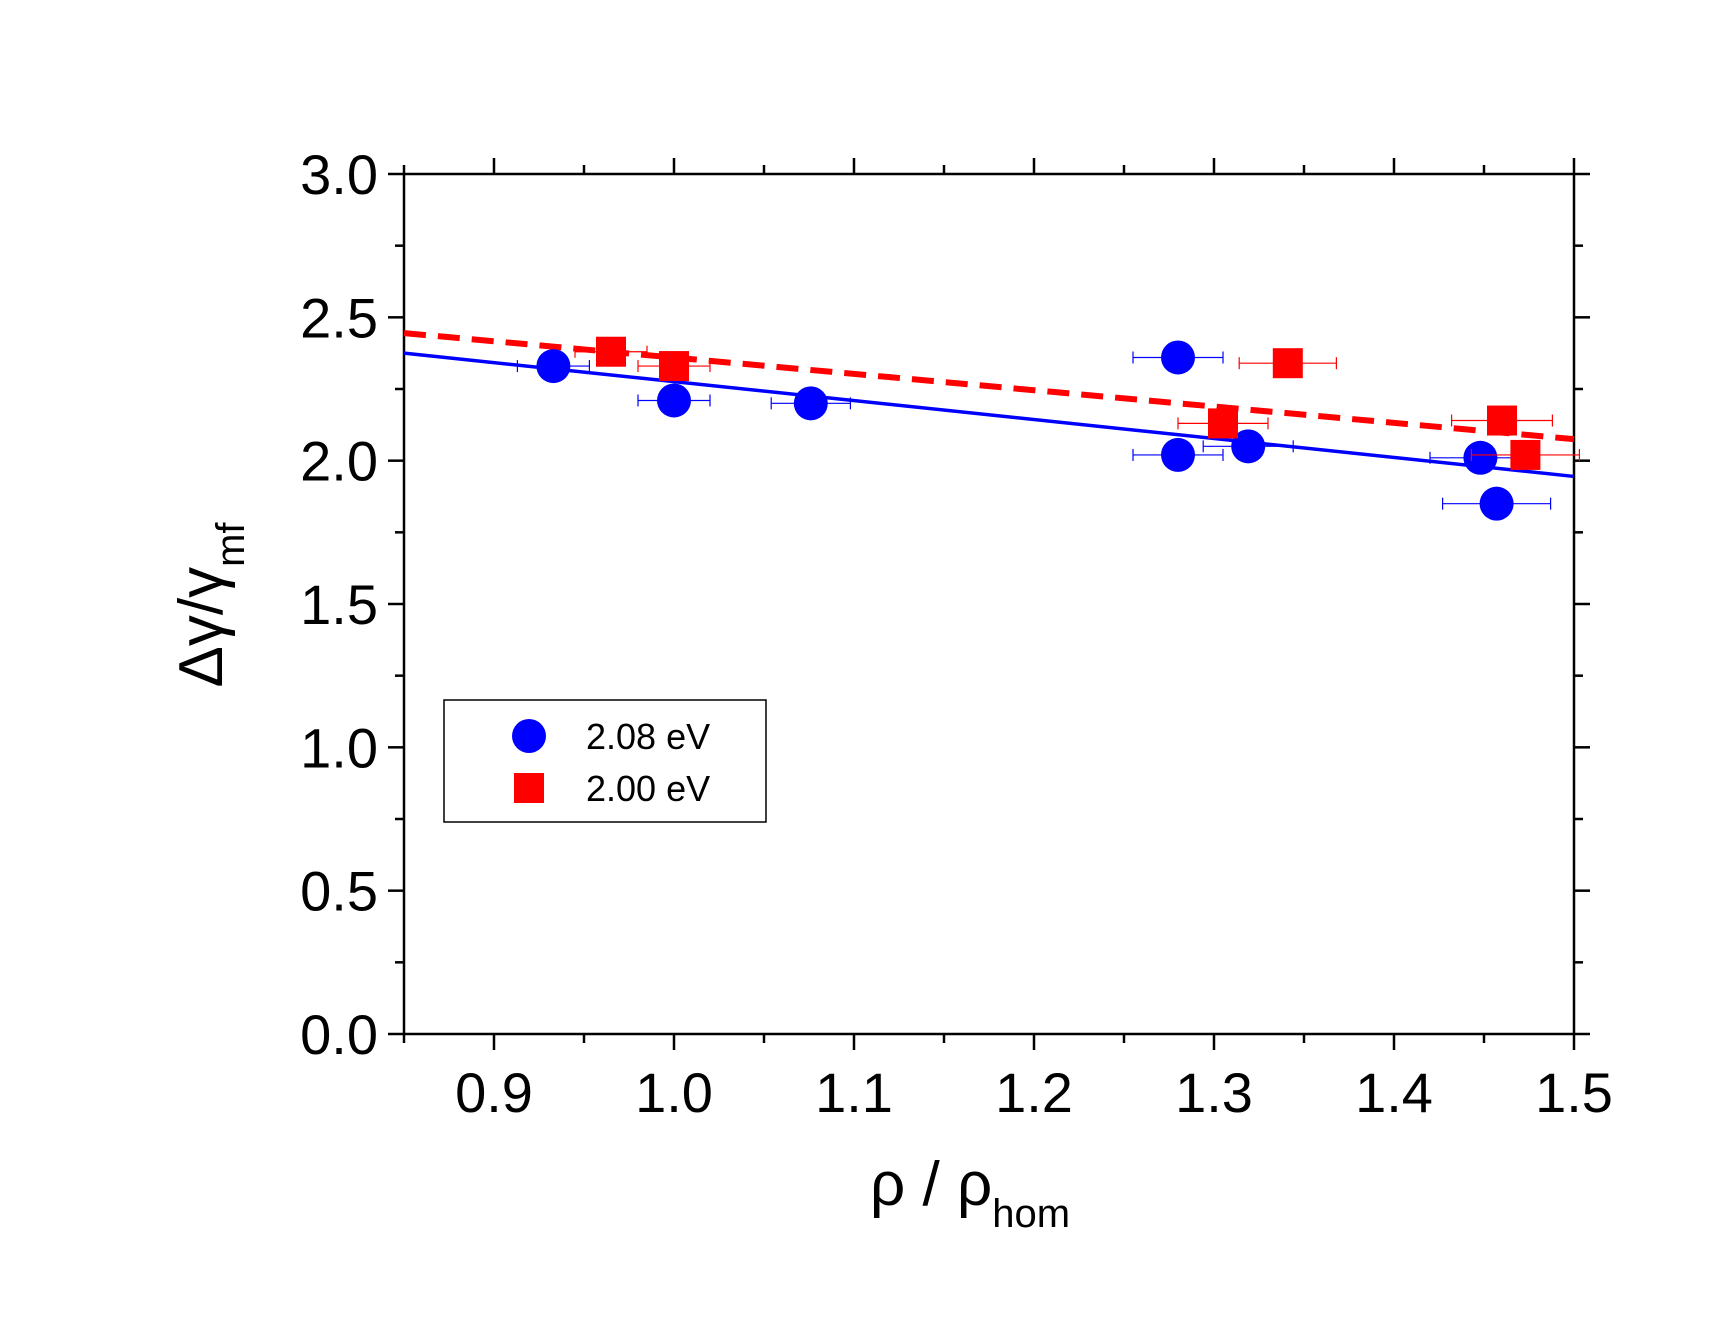 This screenshot has width=1732, height=1322. Describe the element at coordinates (339, 174) in the screenshot. I see `y-tick-label: 3.0` at that location.